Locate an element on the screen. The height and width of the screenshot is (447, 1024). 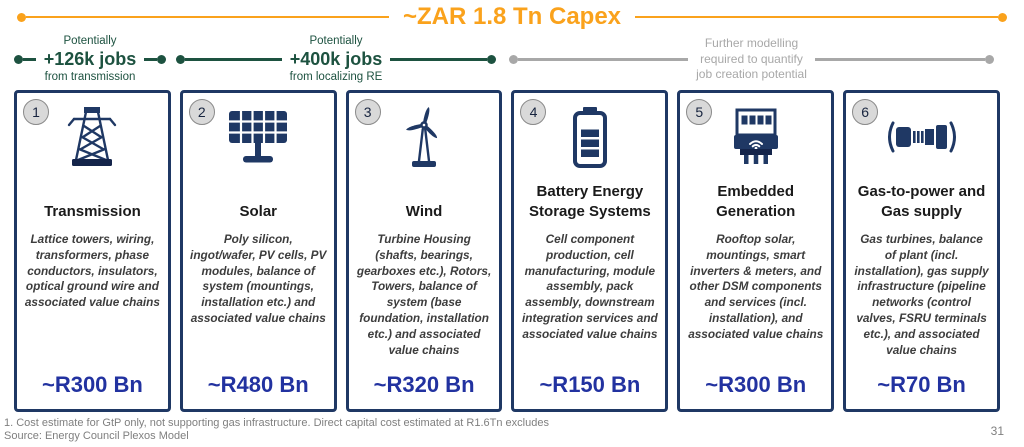
card-number: 3 is located at coordinates (367, 112).